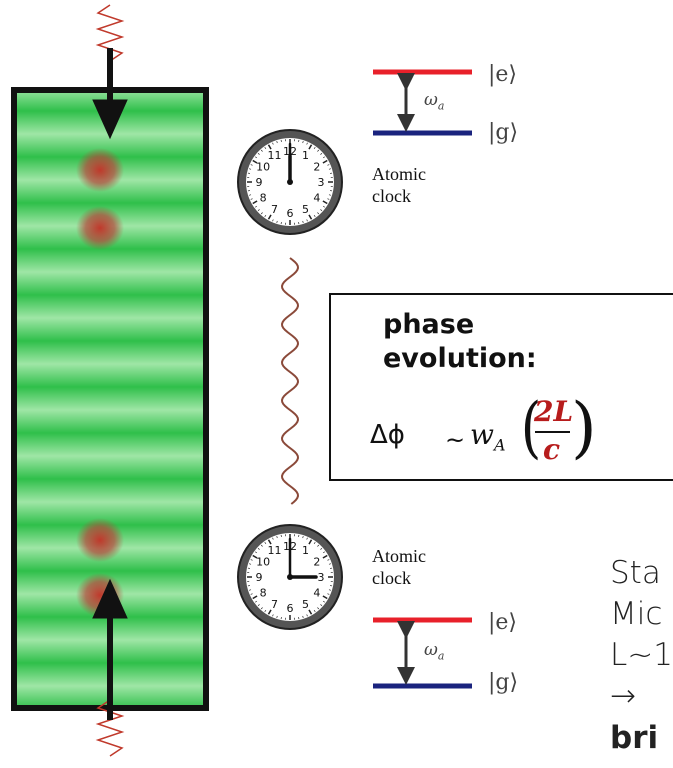 This screenshot has height=768, width=673. Describe the element at coordinates (290, 381) in the screenshot. I see `signal` at that location.